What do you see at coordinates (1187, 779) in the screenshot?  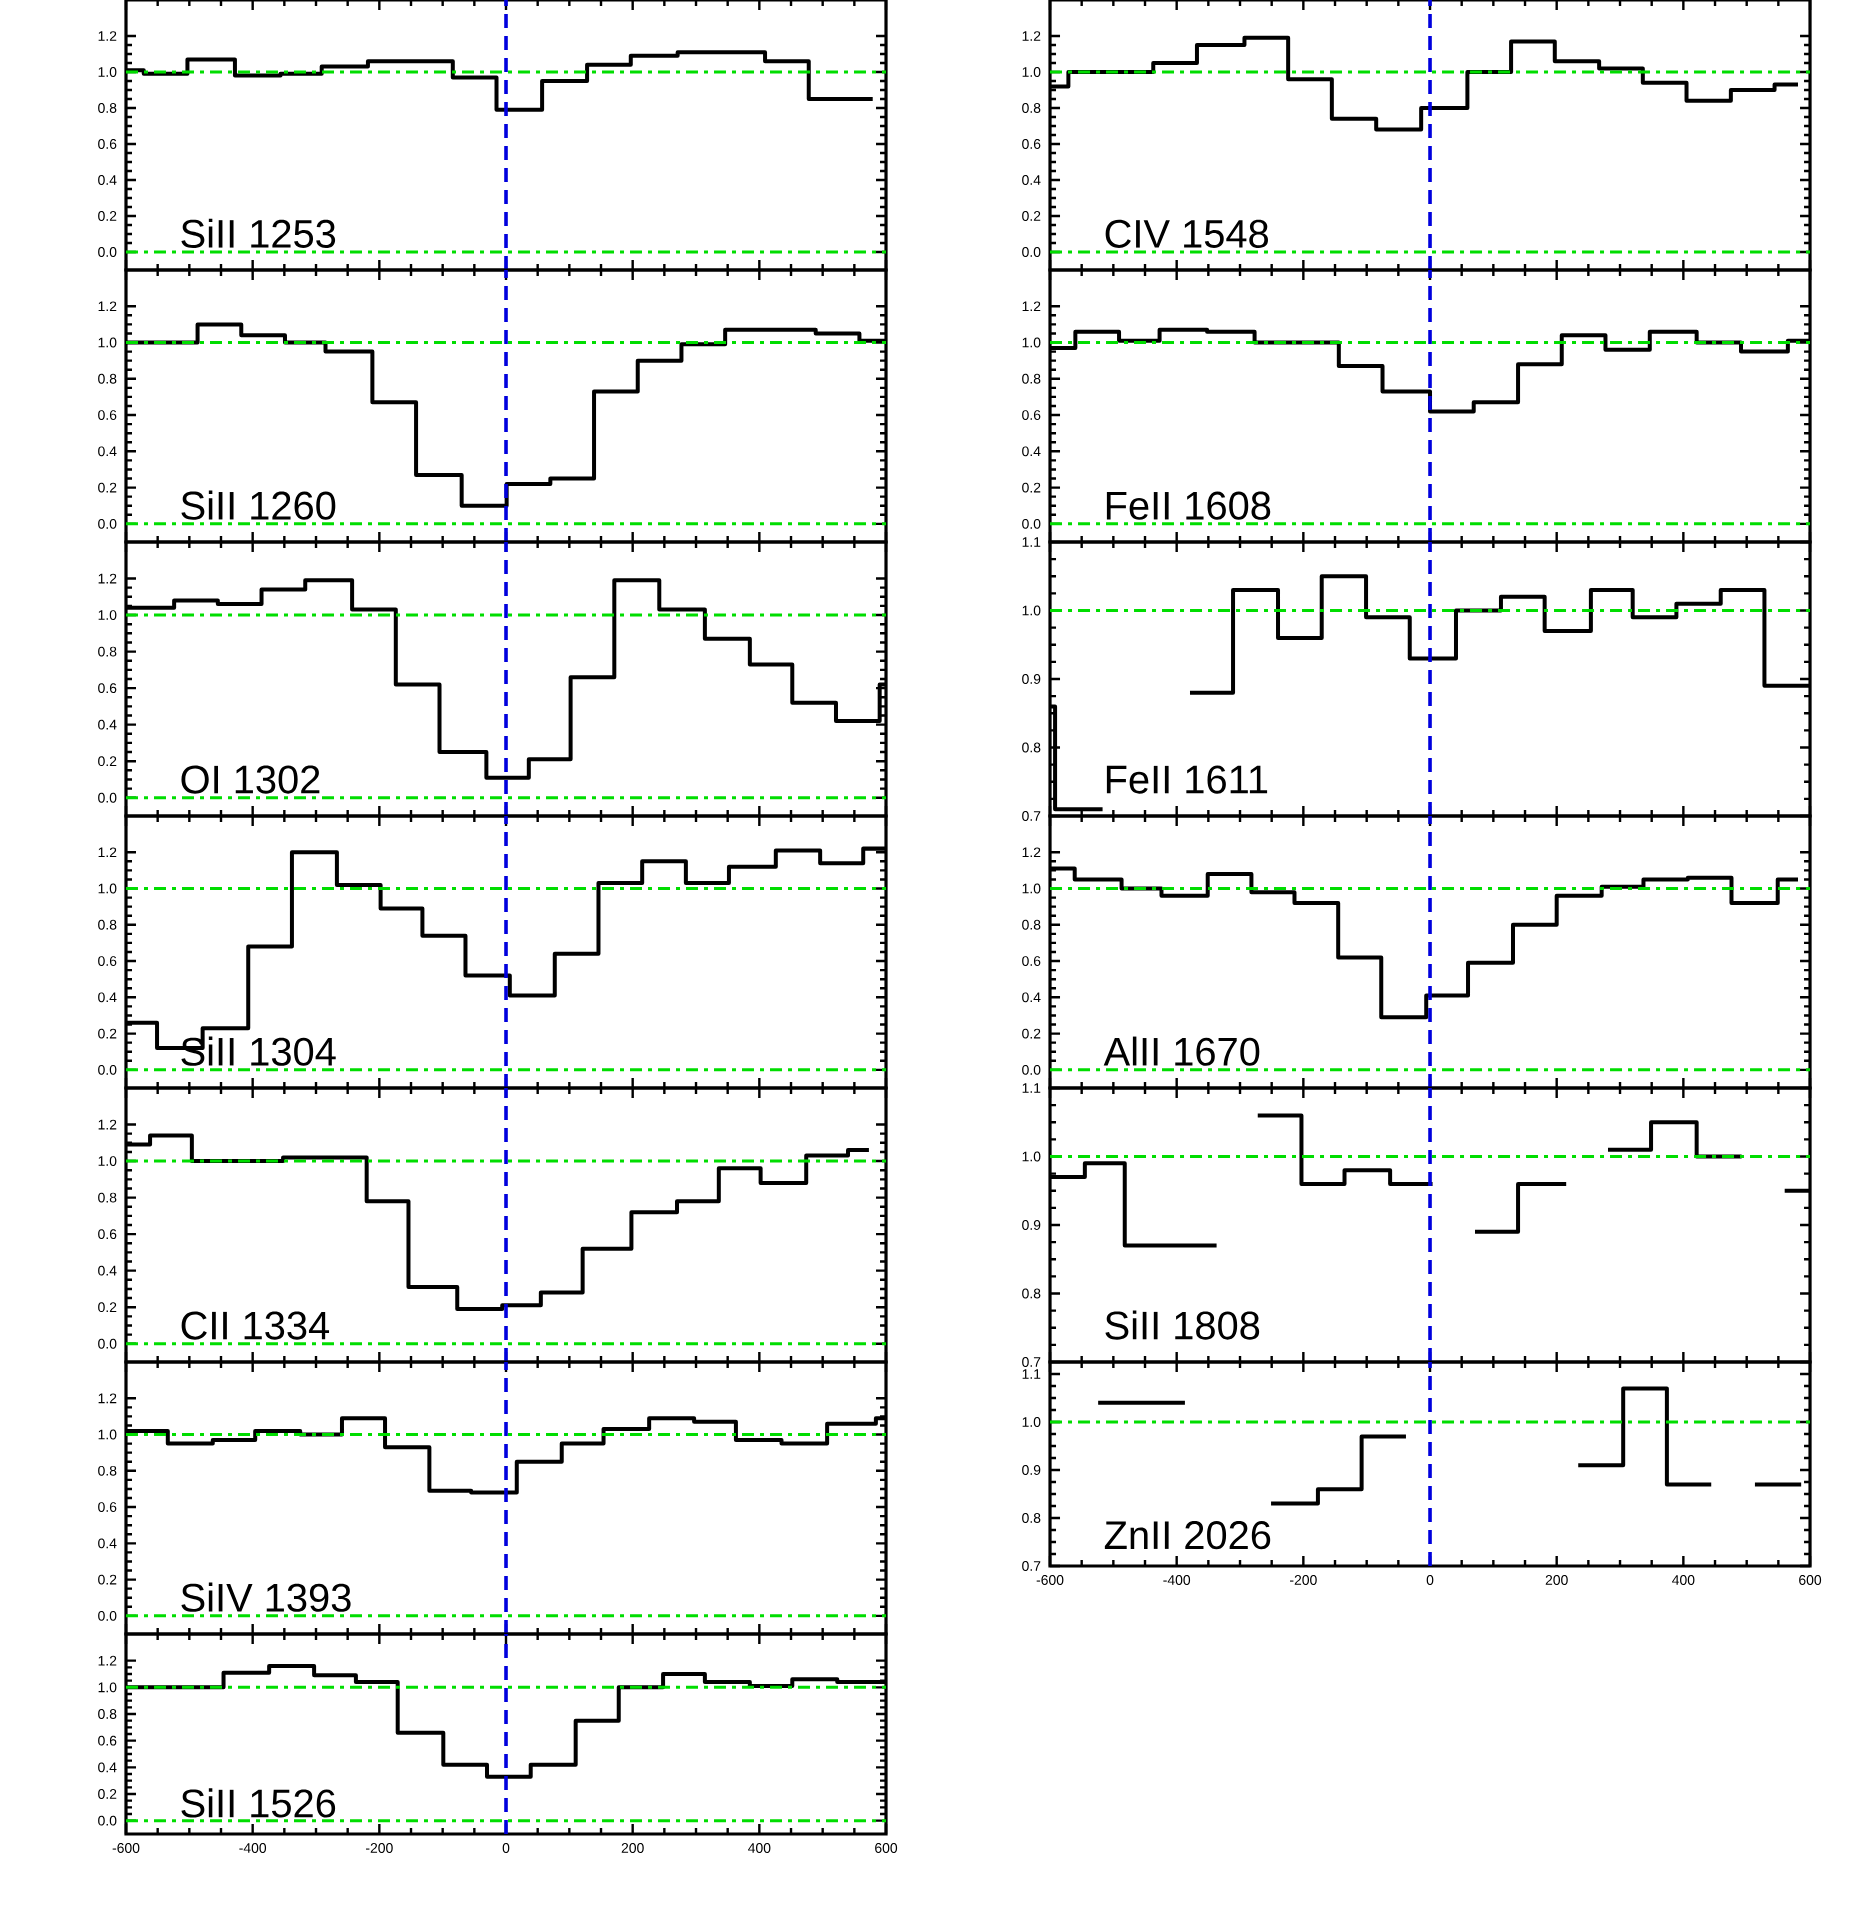 I see `annotation: FeII 1611` at bounding box center [1187, 779].